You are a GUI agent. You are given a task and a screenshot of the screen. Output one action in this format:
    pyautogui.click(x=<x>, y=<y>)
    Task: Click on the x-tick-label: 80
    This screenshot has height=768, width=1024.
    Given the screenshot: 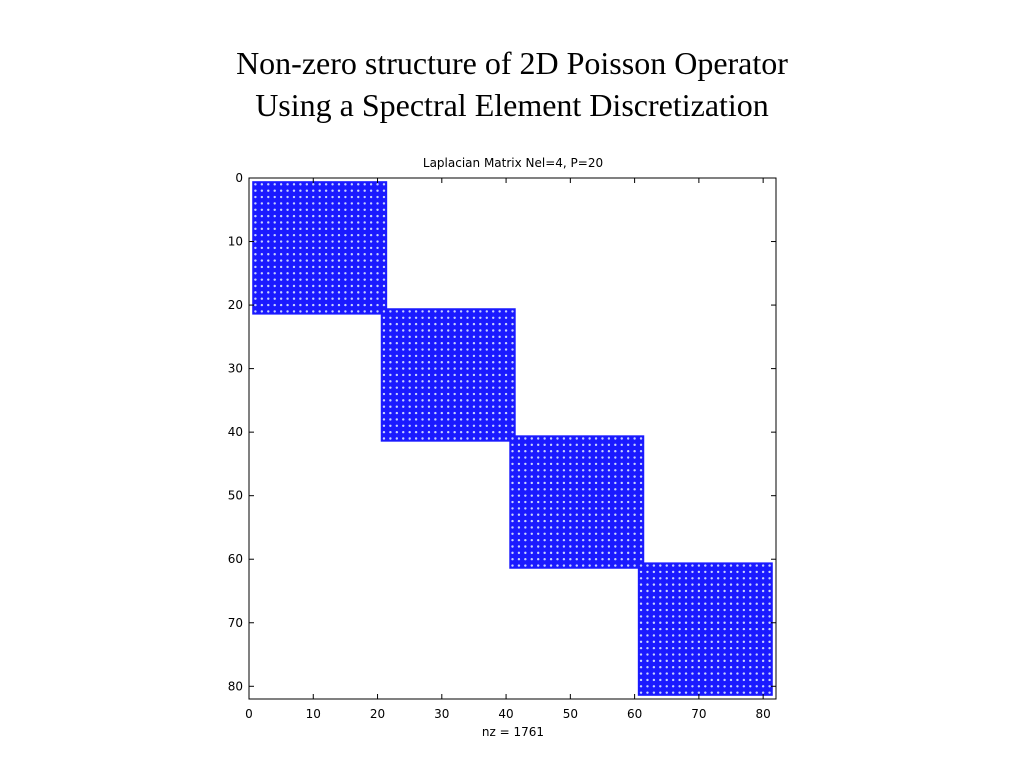 What is the action you would take?
    pyautogui.click(x=763, y=714)
    